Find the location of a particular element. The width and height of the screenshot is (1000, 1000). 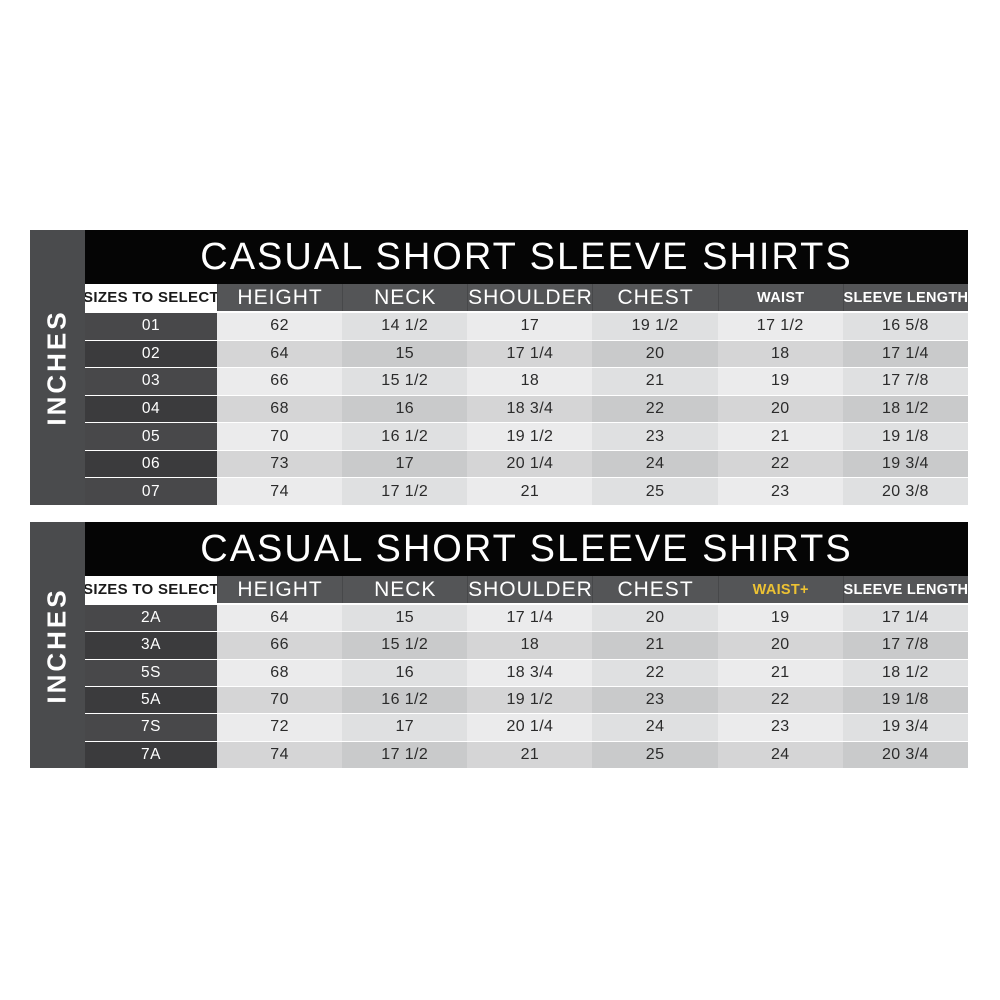

table-title: CASUAL SHORT SLEEVE SHIRTS is located at coordinates (526, 256).